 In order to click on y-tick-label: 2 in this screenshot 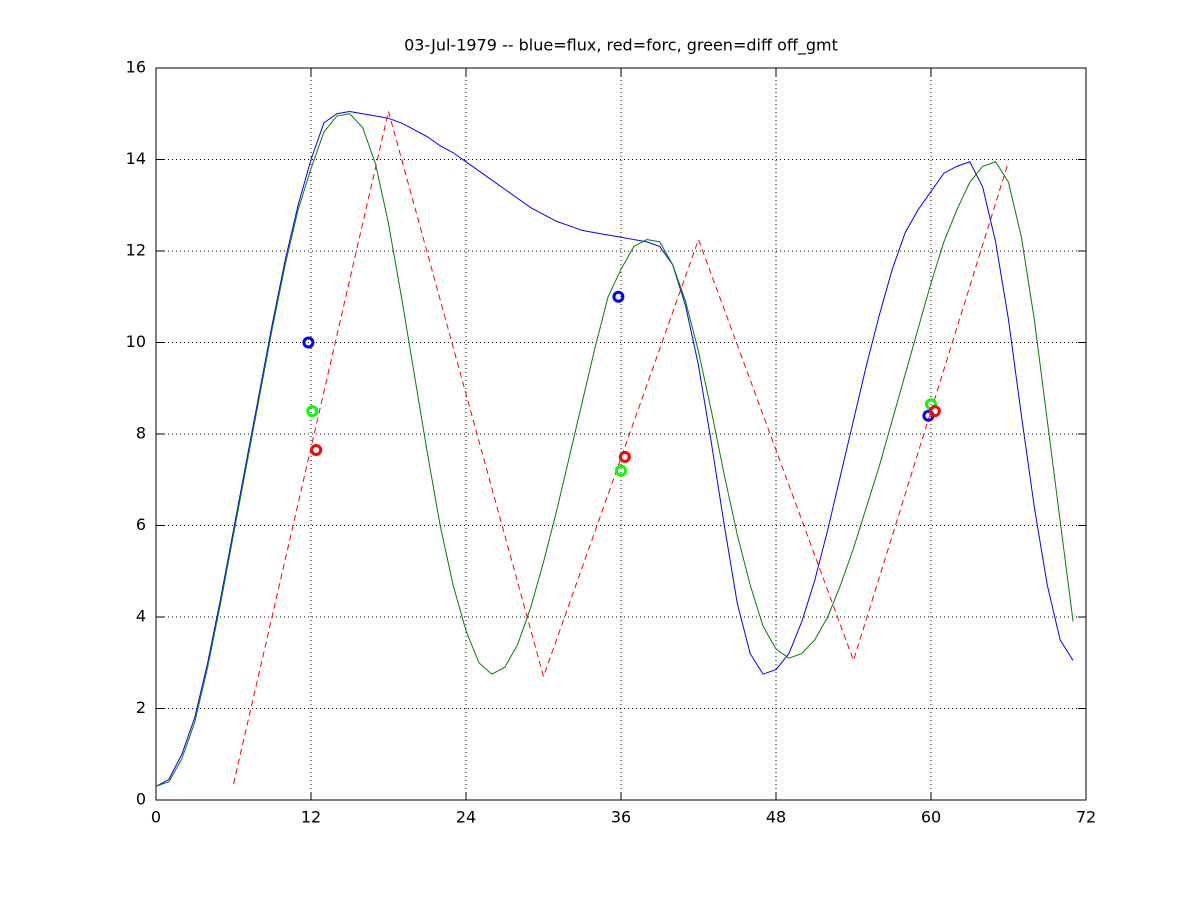, I will do `click(141, 707)`.